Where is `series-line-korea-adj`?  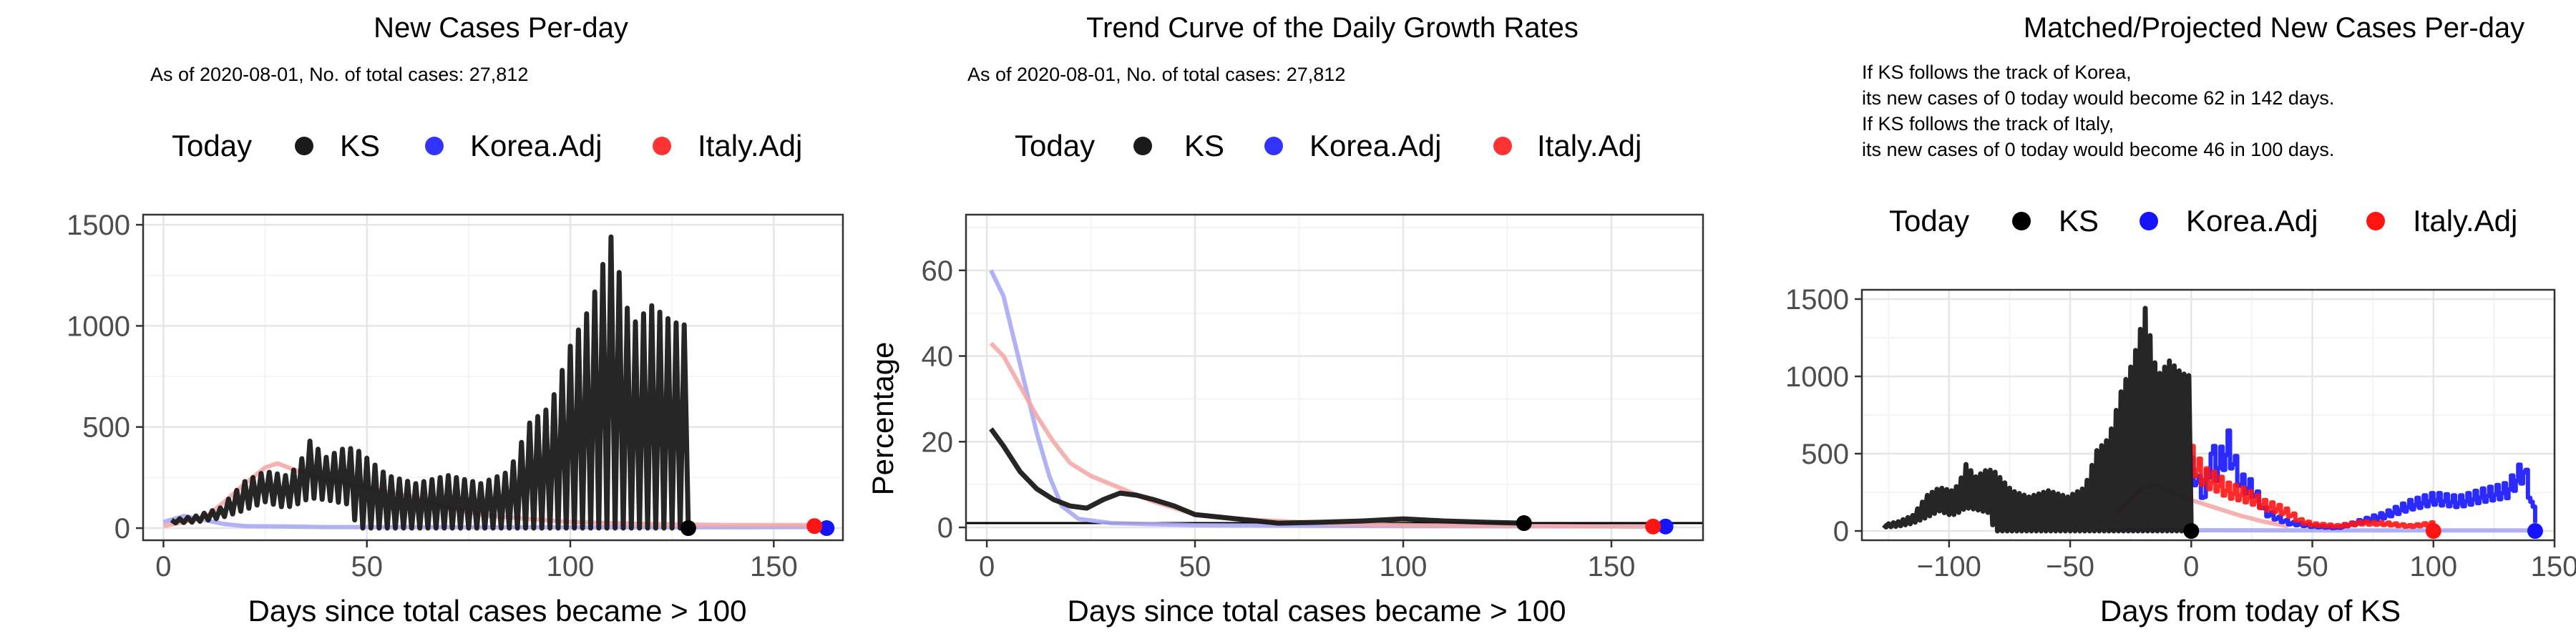
series-line-korea-adj is located at coordinates (1327, 399).